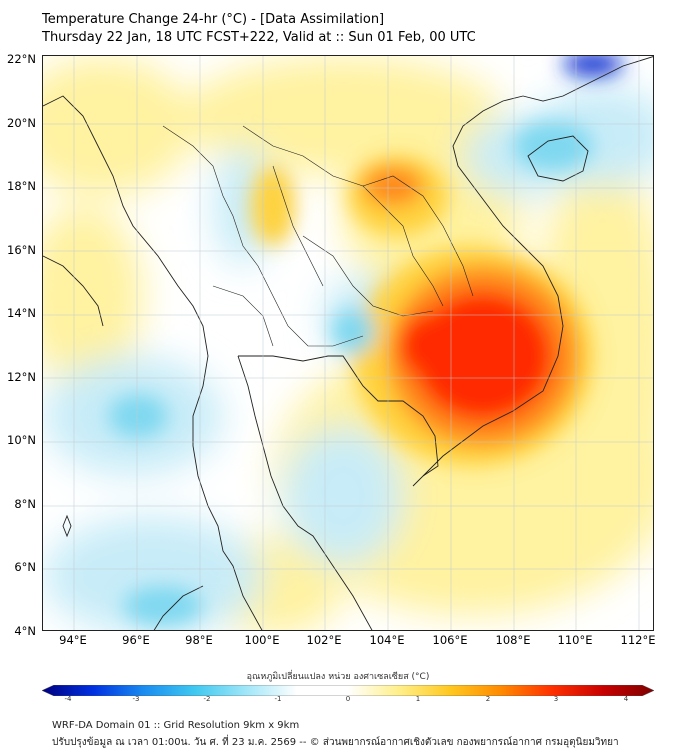 Image resolution: width=676 pixels, height=756 pixels. I want to click on lat-label: 10°N, so click(21, 440).